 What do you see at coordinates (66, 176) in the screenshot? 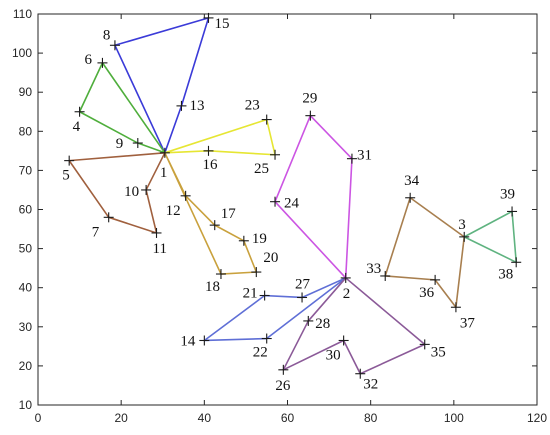
I see `node-label-5: 5` at bounding box center [66, 176].